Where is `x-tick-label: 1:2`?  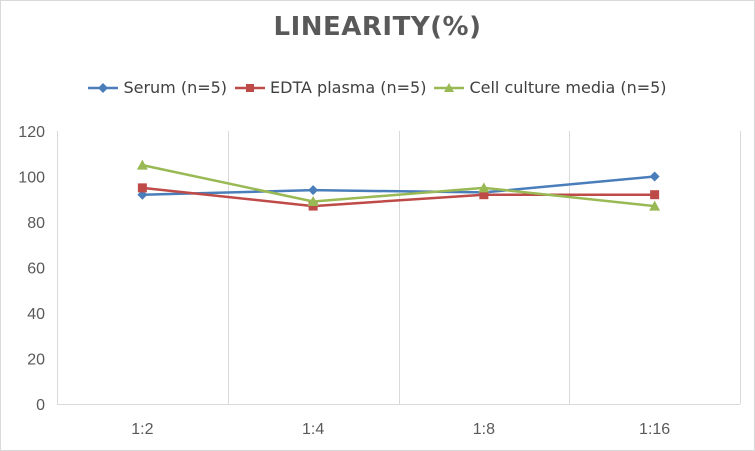 x-tick-label: 1:2 is located at coordinates (142, 429).